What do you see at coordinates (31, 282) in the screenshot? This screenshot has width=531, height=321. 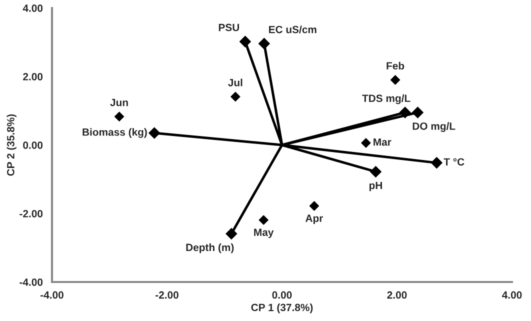 I see `y-tick-label: -4.00` at bounding box center [31, 282].